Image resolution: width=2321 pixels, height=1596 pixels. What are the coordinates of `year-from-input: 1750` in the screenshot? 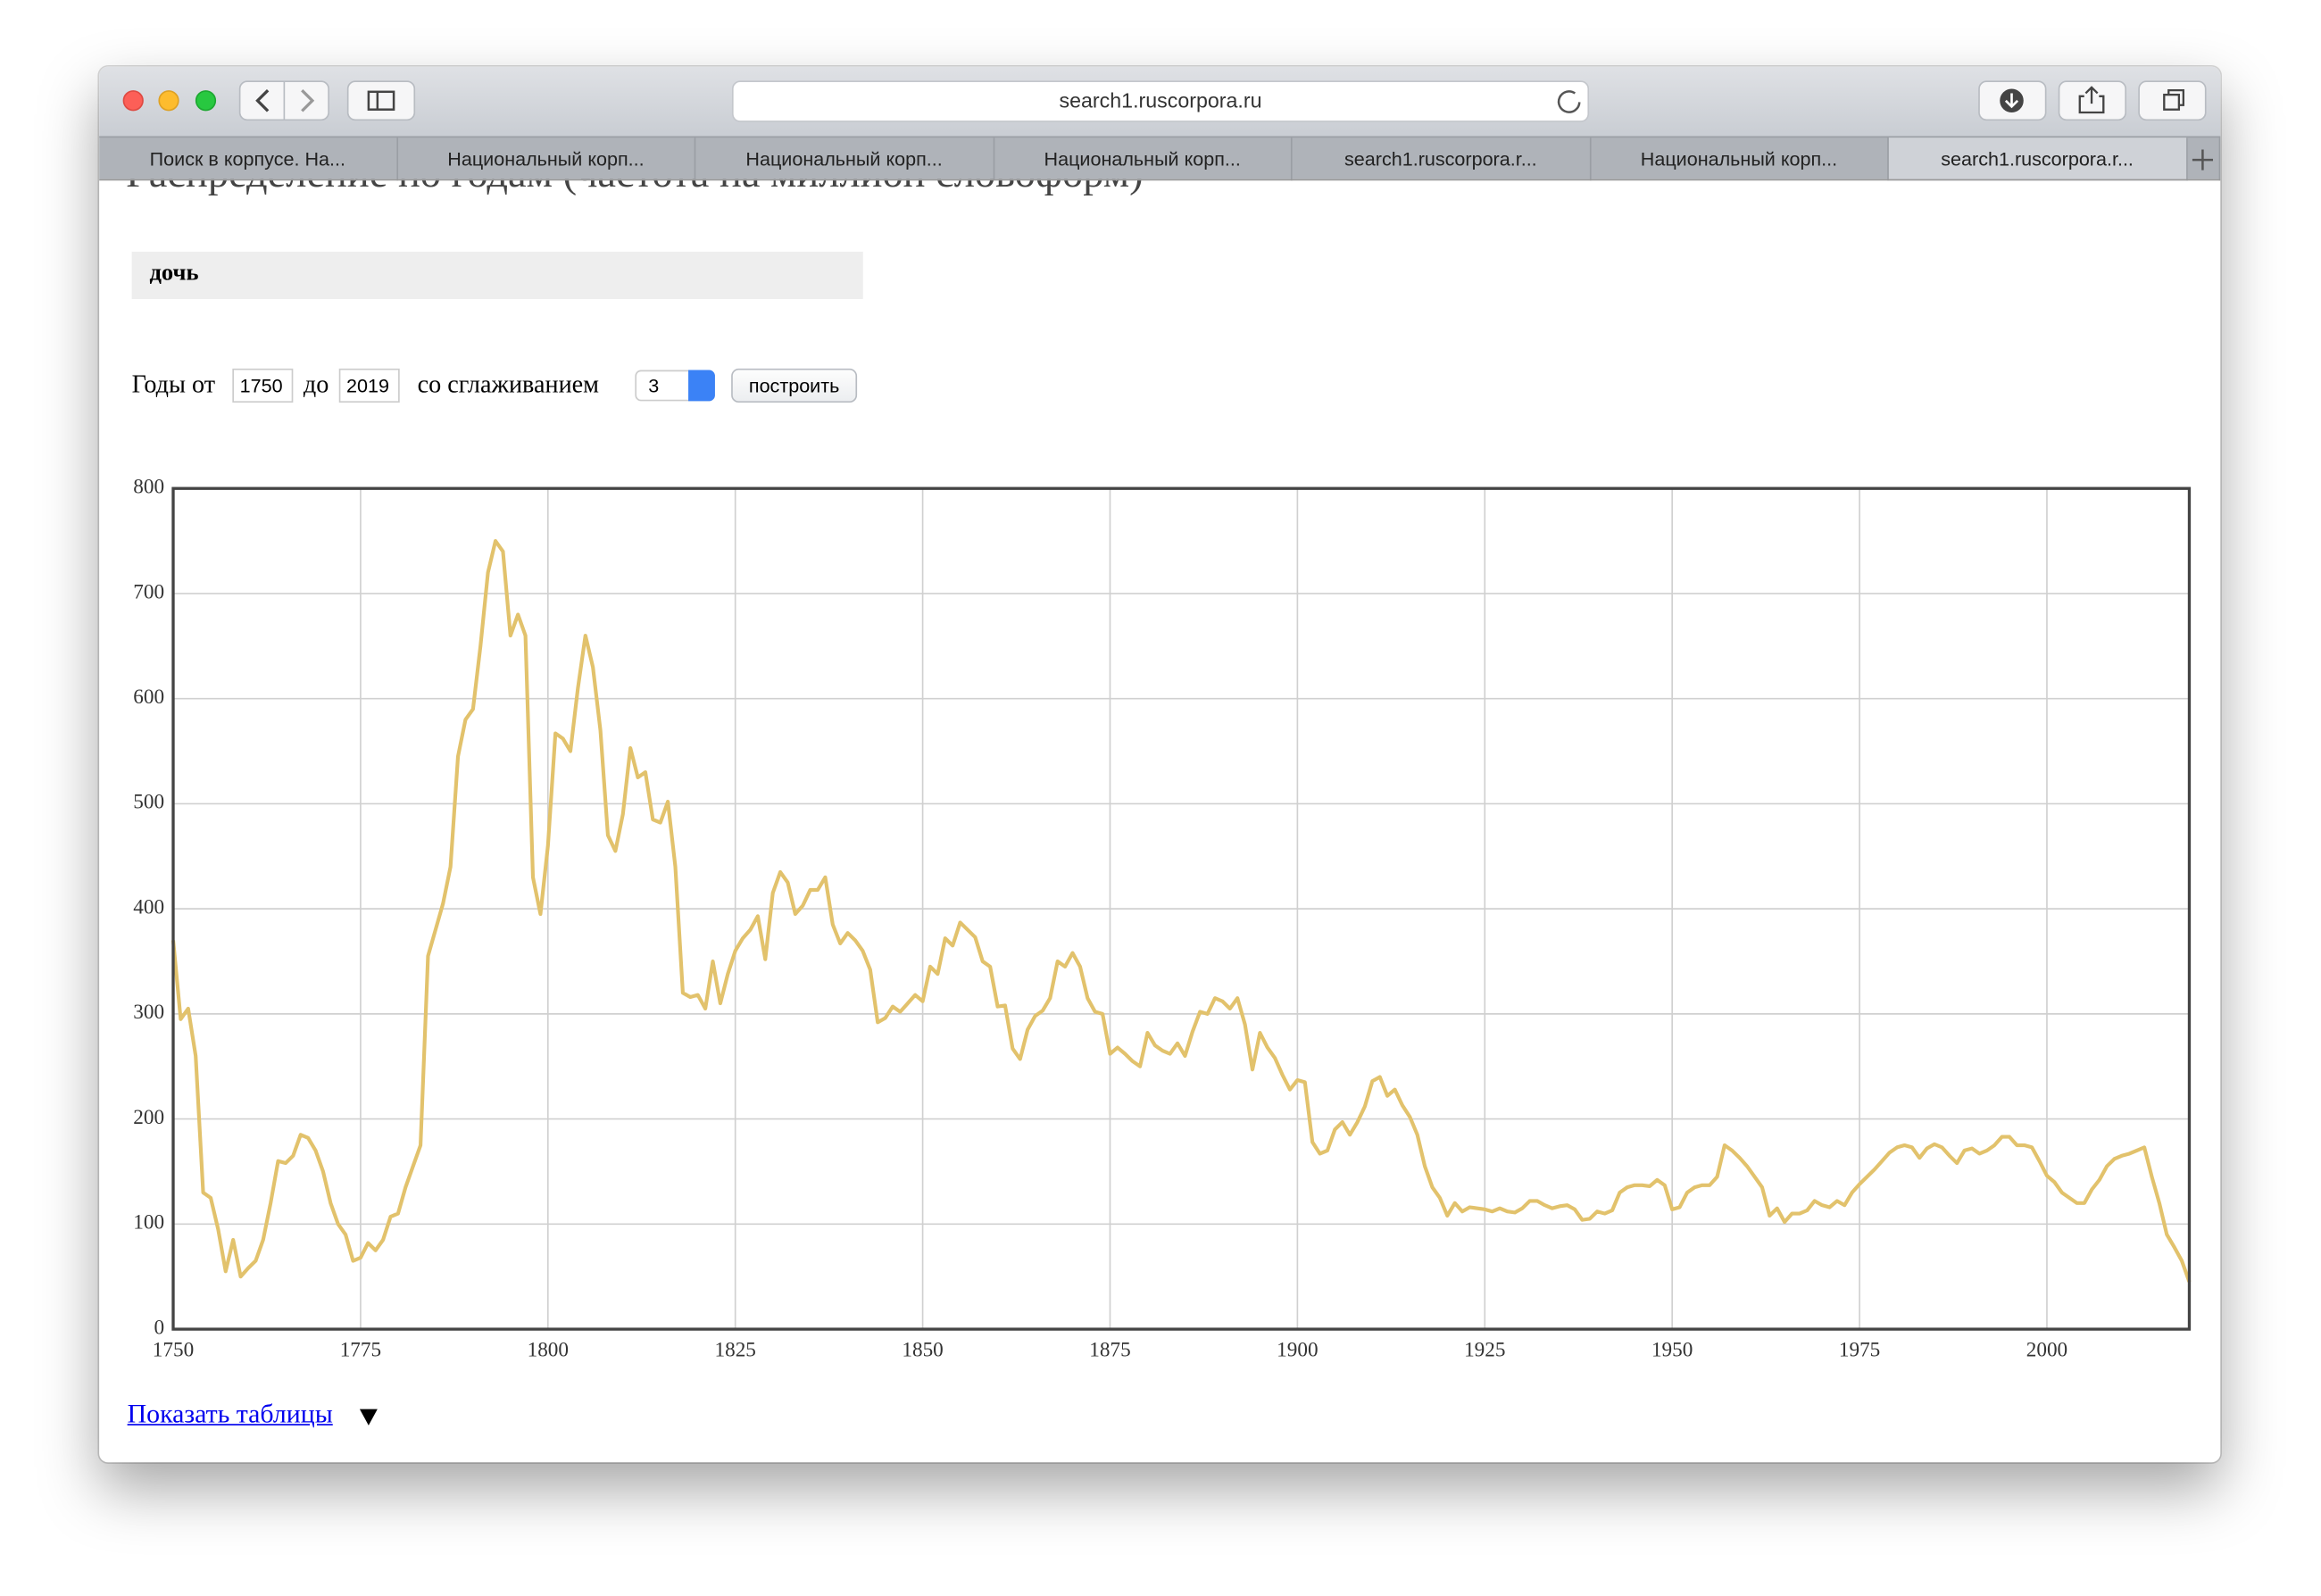 It's located at (263, 385).